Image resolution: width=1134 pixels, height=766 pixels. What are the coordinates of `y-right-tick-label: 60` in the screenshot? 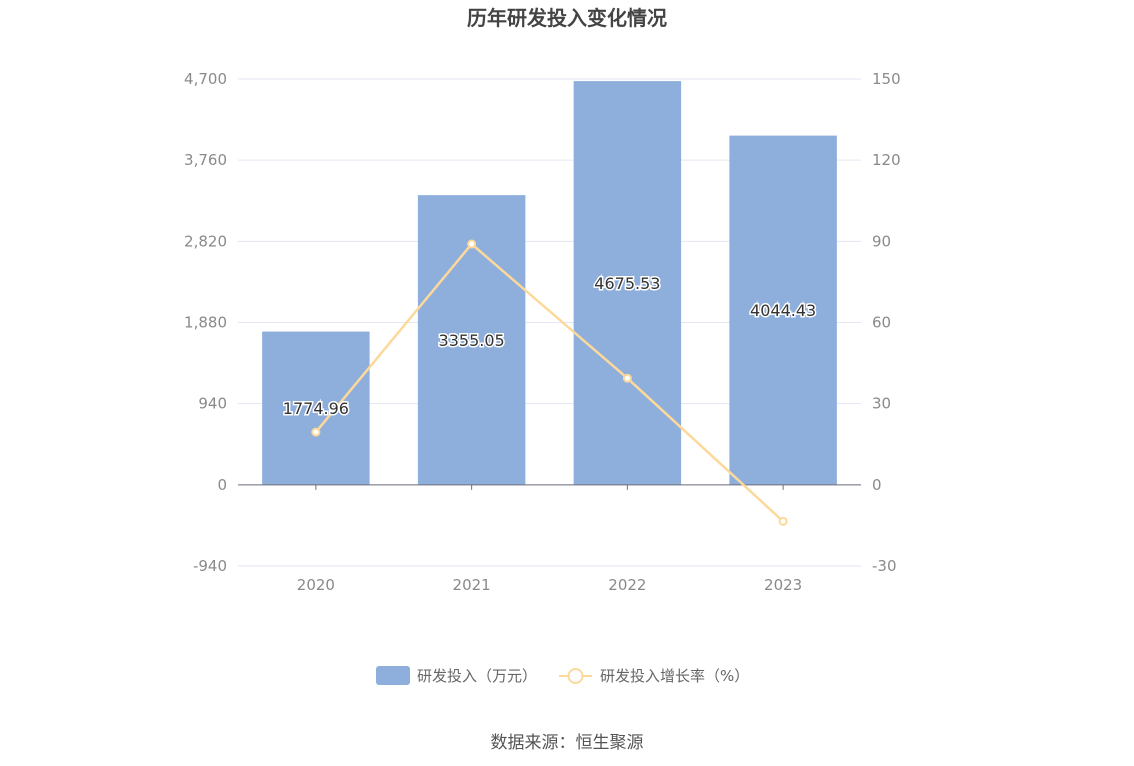 It's located at (881, 323).